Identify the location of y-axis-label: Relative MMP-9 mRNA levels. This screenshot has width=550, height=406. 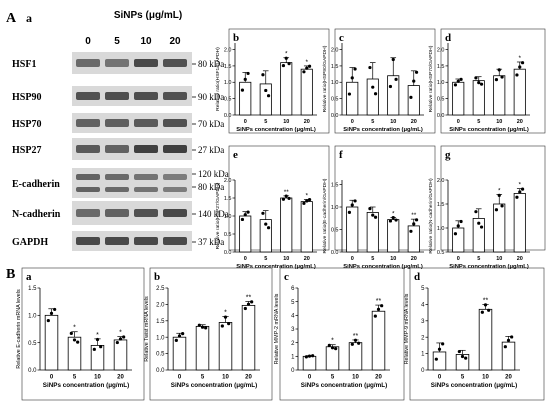
(407, 328).